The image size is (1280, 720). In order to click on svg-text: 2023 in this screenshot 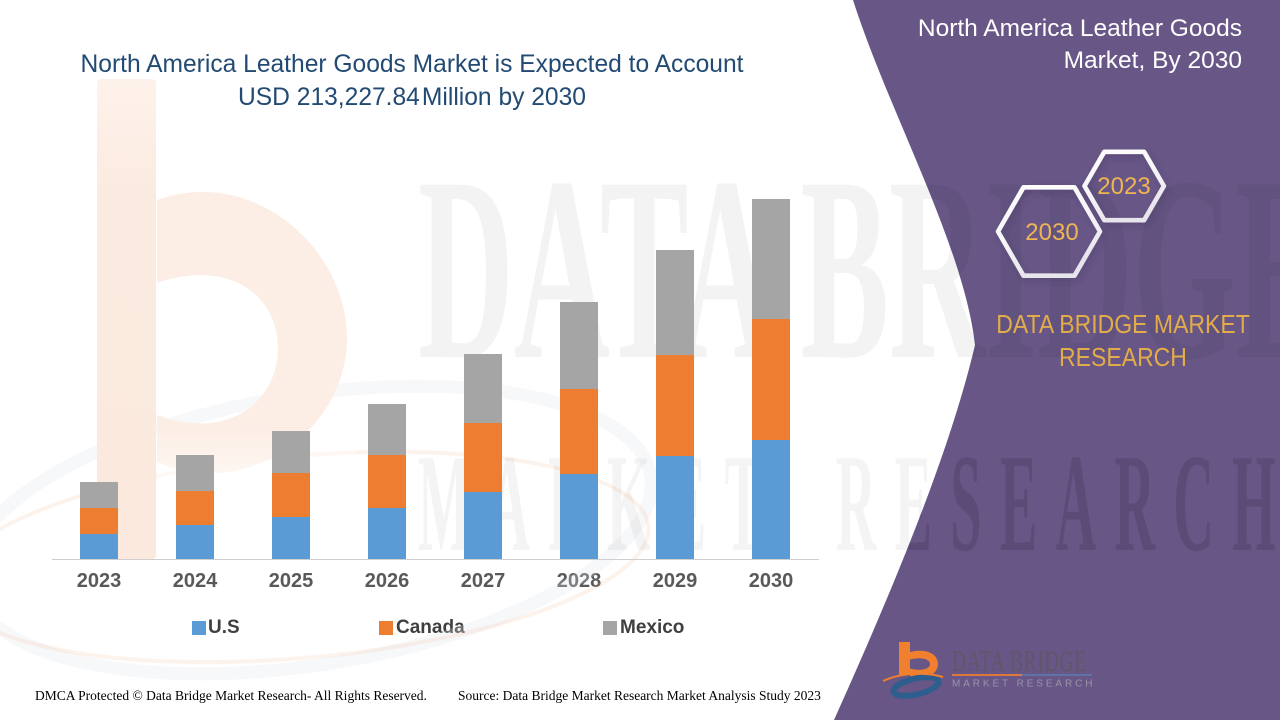, I will do `click(1123, 186)`.